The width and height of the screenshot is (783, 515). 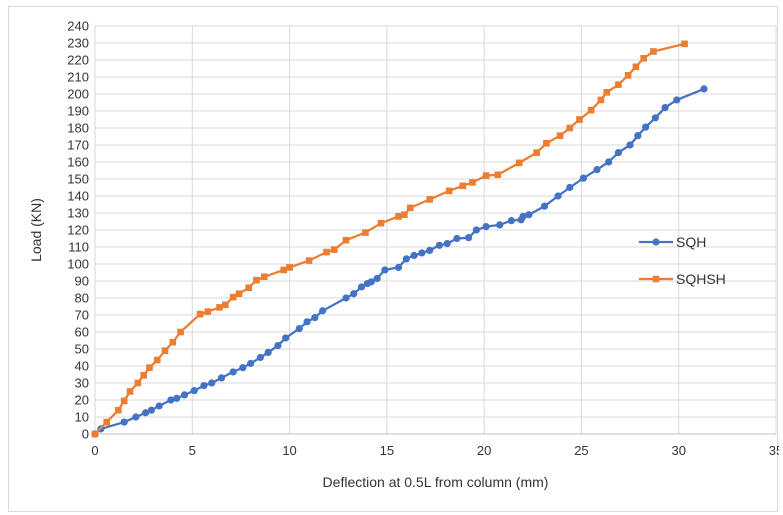 What do you see at coordinates (82, 281) in the screenshot?
I see `y-tick-label: 90` at bounding box center [82, 281].